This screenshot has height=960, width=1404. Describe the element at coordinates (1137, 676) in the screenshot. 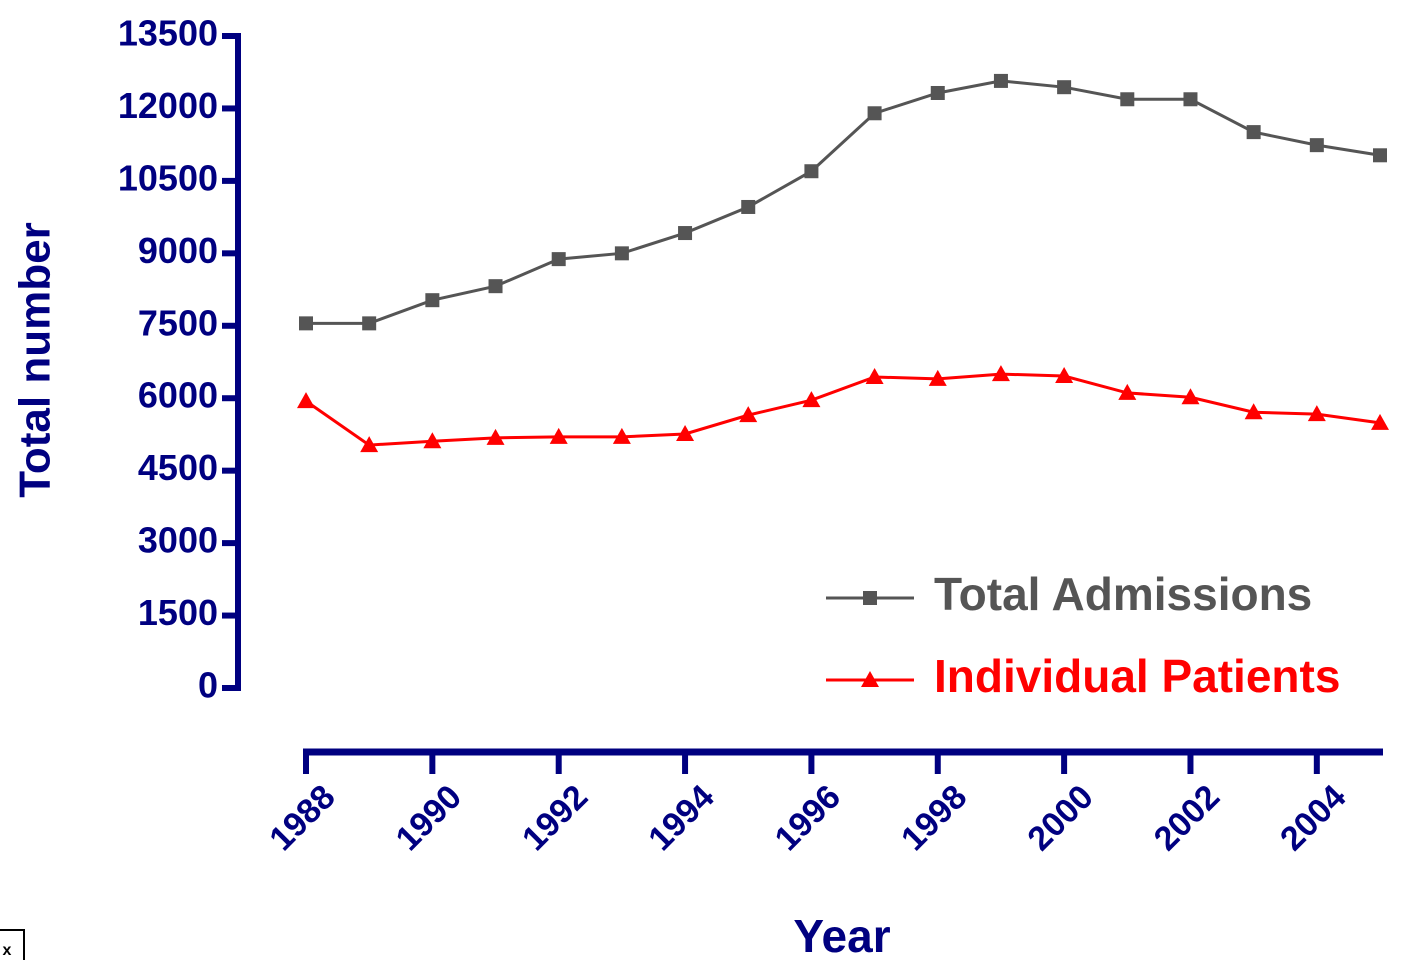

I see `legend-label: Individual Patients` at that location.